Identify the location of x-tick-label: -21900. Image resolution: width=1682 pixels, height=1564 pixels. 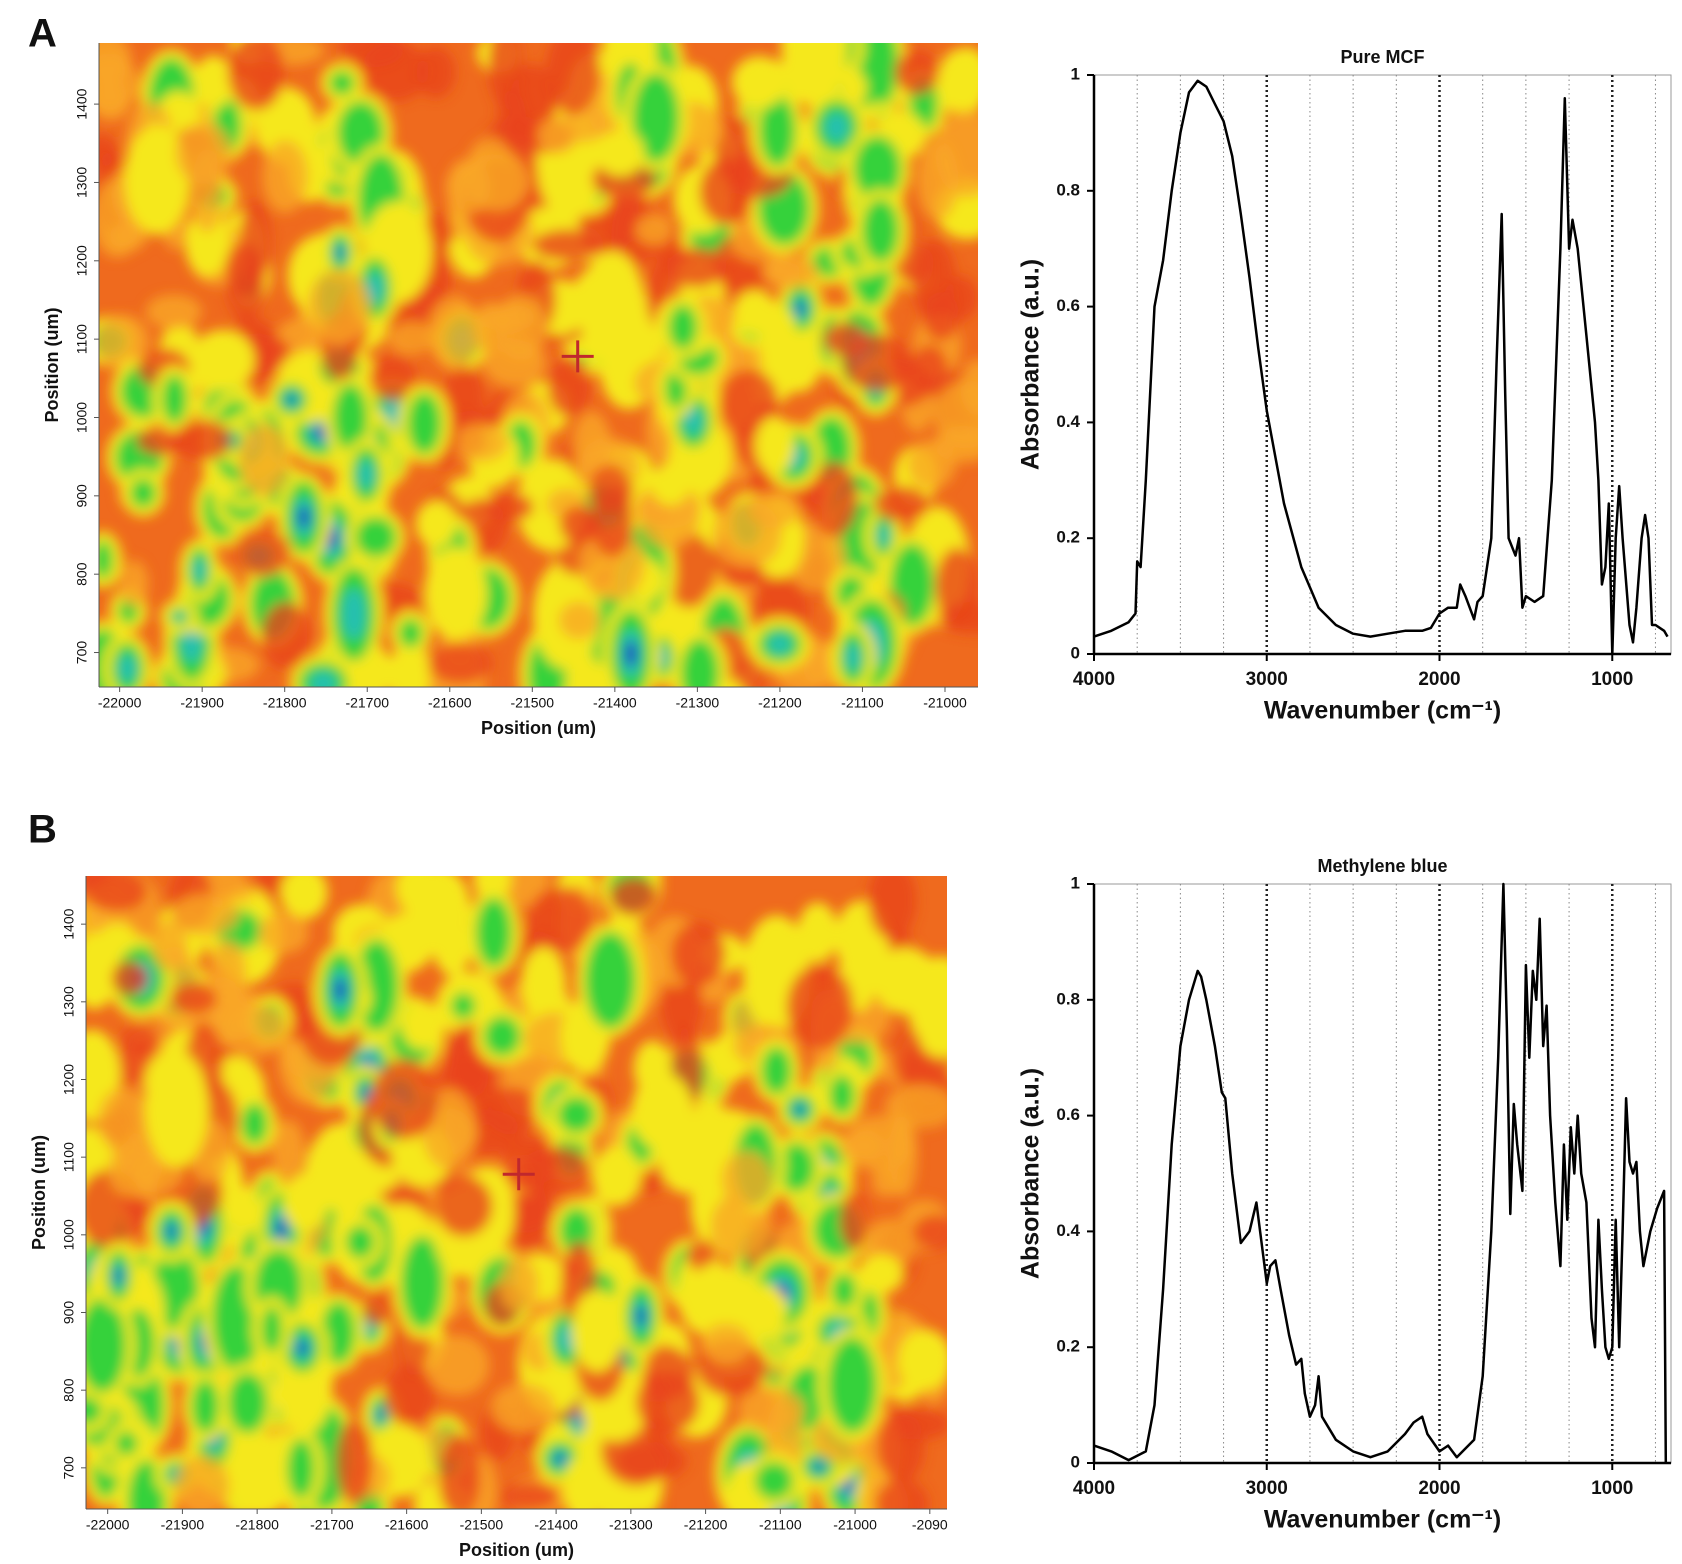
(183, 1525).